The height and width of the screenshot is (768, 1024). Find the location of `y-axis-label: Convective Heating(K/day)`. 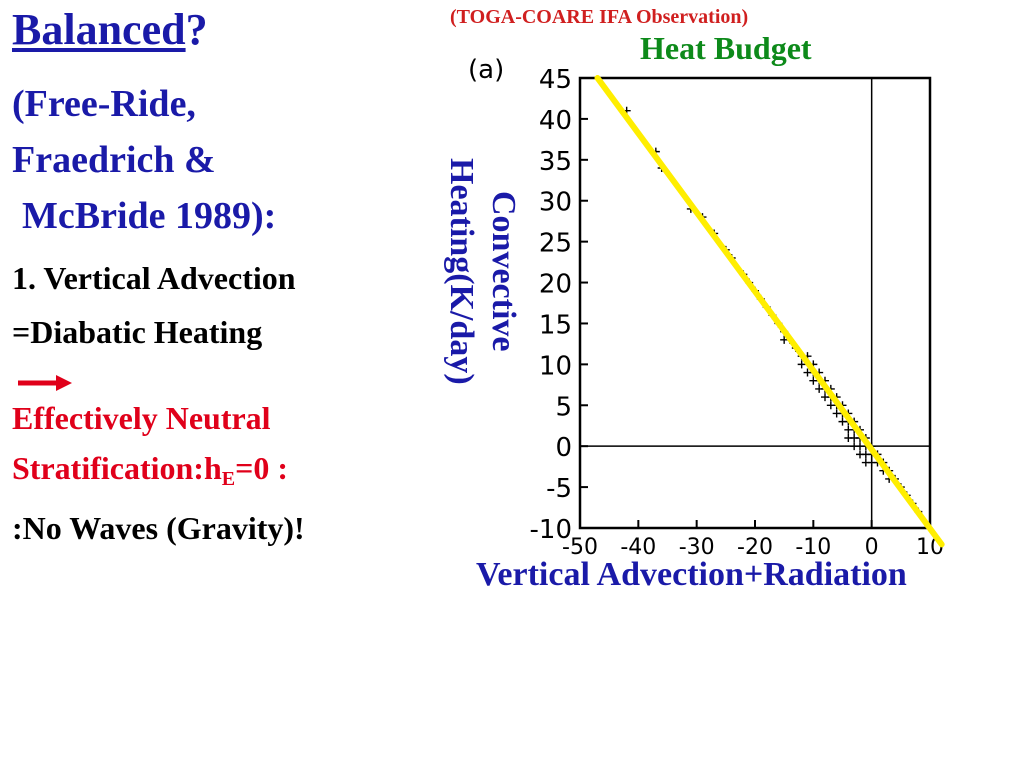

y-axis-label: Convective Heating(K/day) is located at coordinates (469, 271).